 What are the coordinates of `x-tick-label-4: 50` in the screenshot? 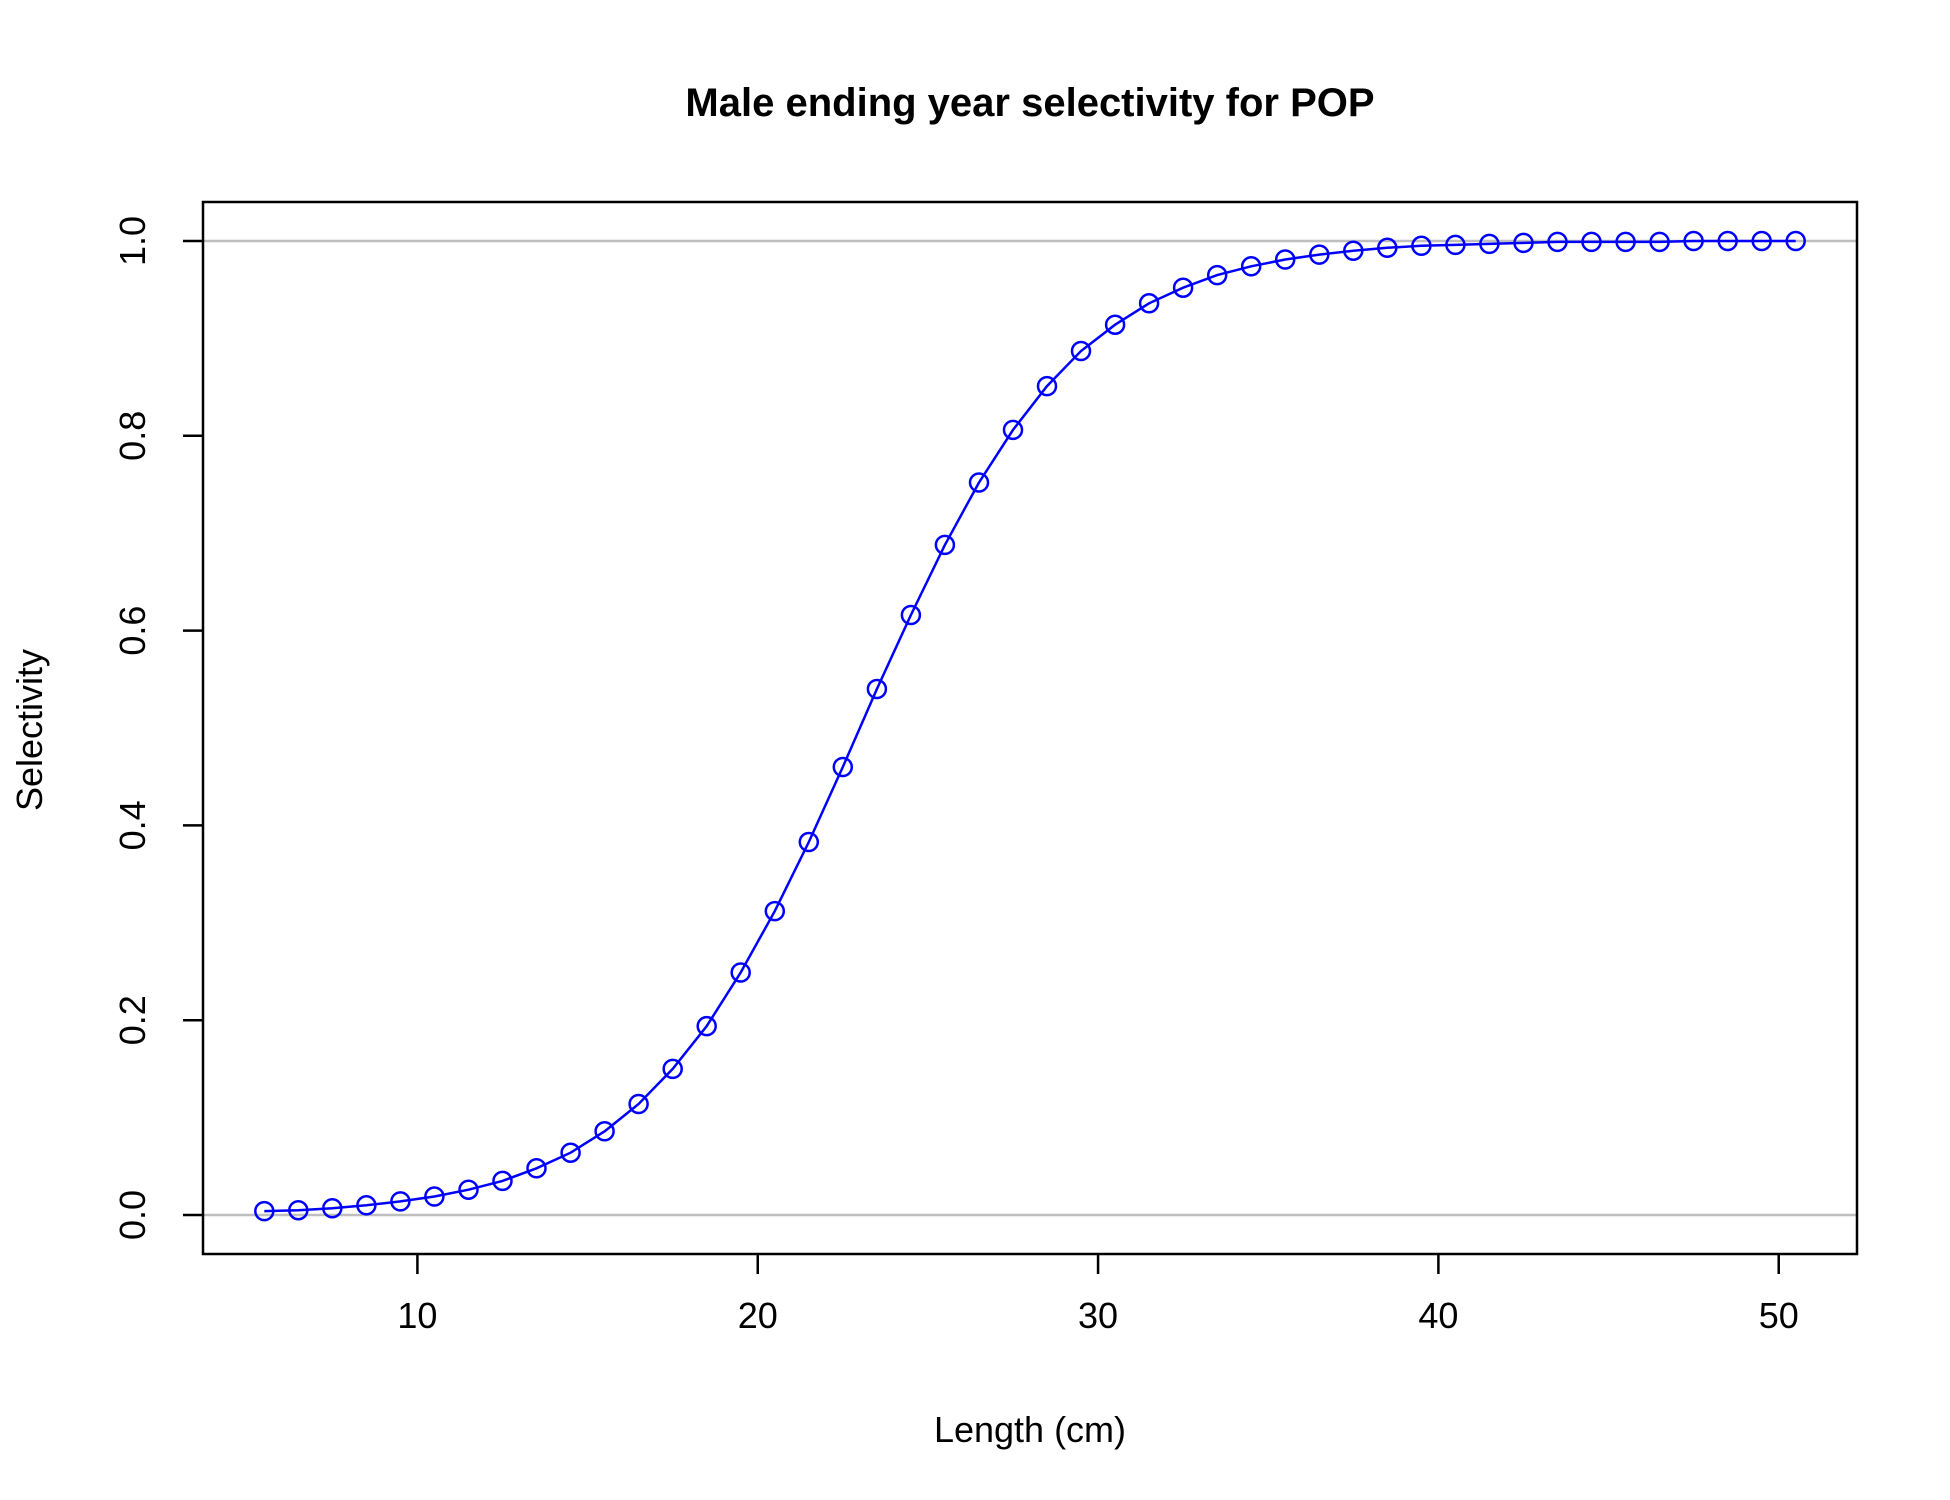 It's located at (1779, 1315).